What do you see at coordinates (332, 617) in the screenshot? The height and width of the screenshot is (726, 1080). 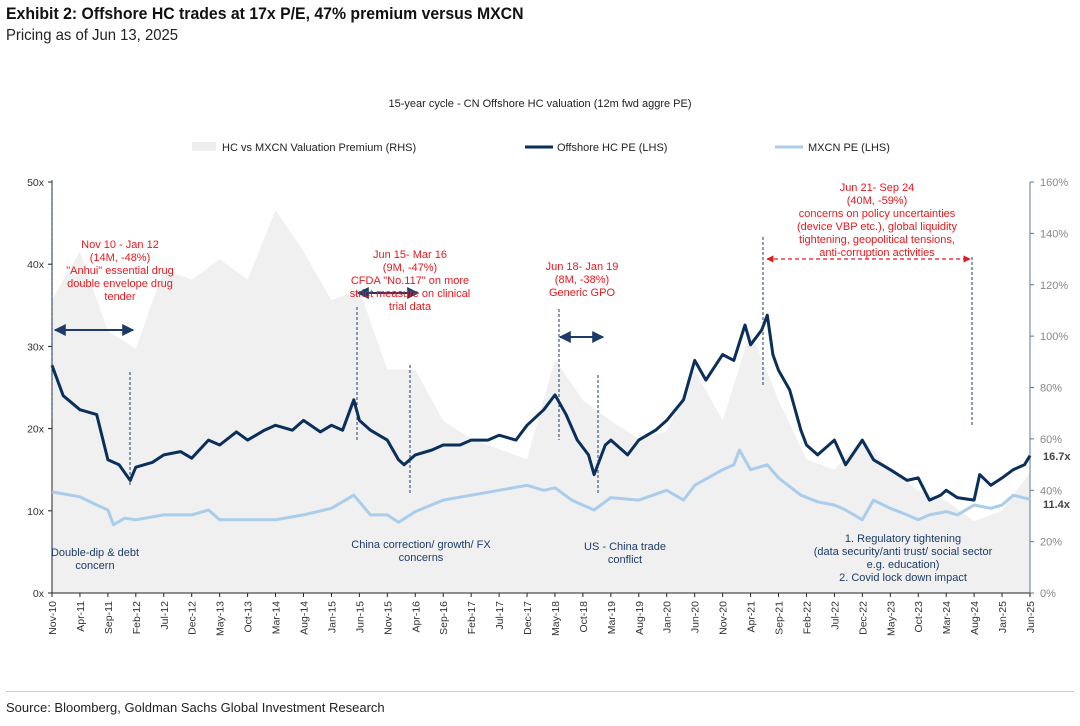 I see `x-tick-label: Jan-15` at bounding box center [332, 617].